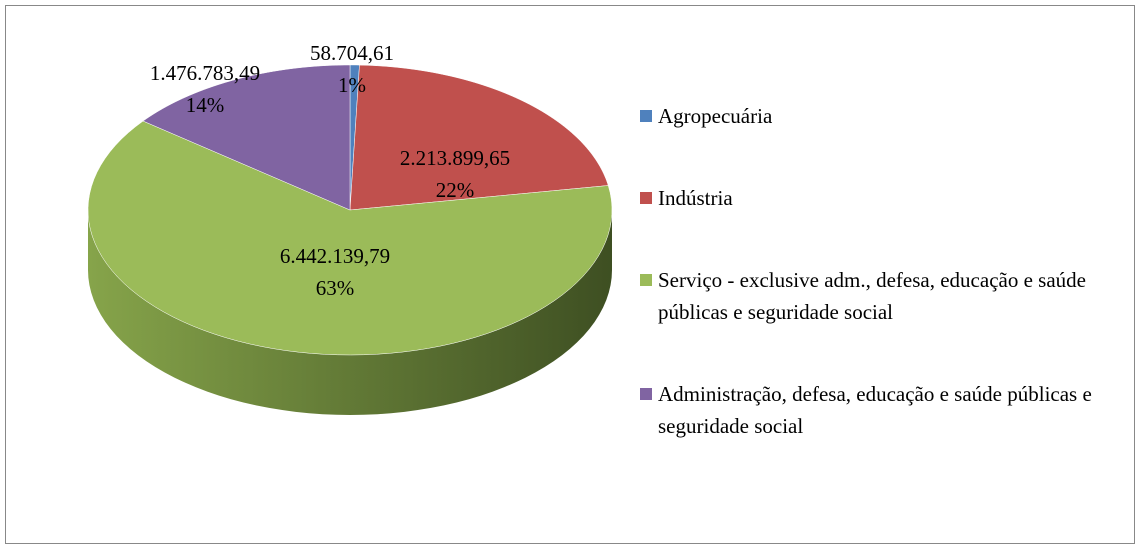 The height and width of the screenshot is (550, 1141). I want to click on legend-label: Indústria, so click(695, 198).